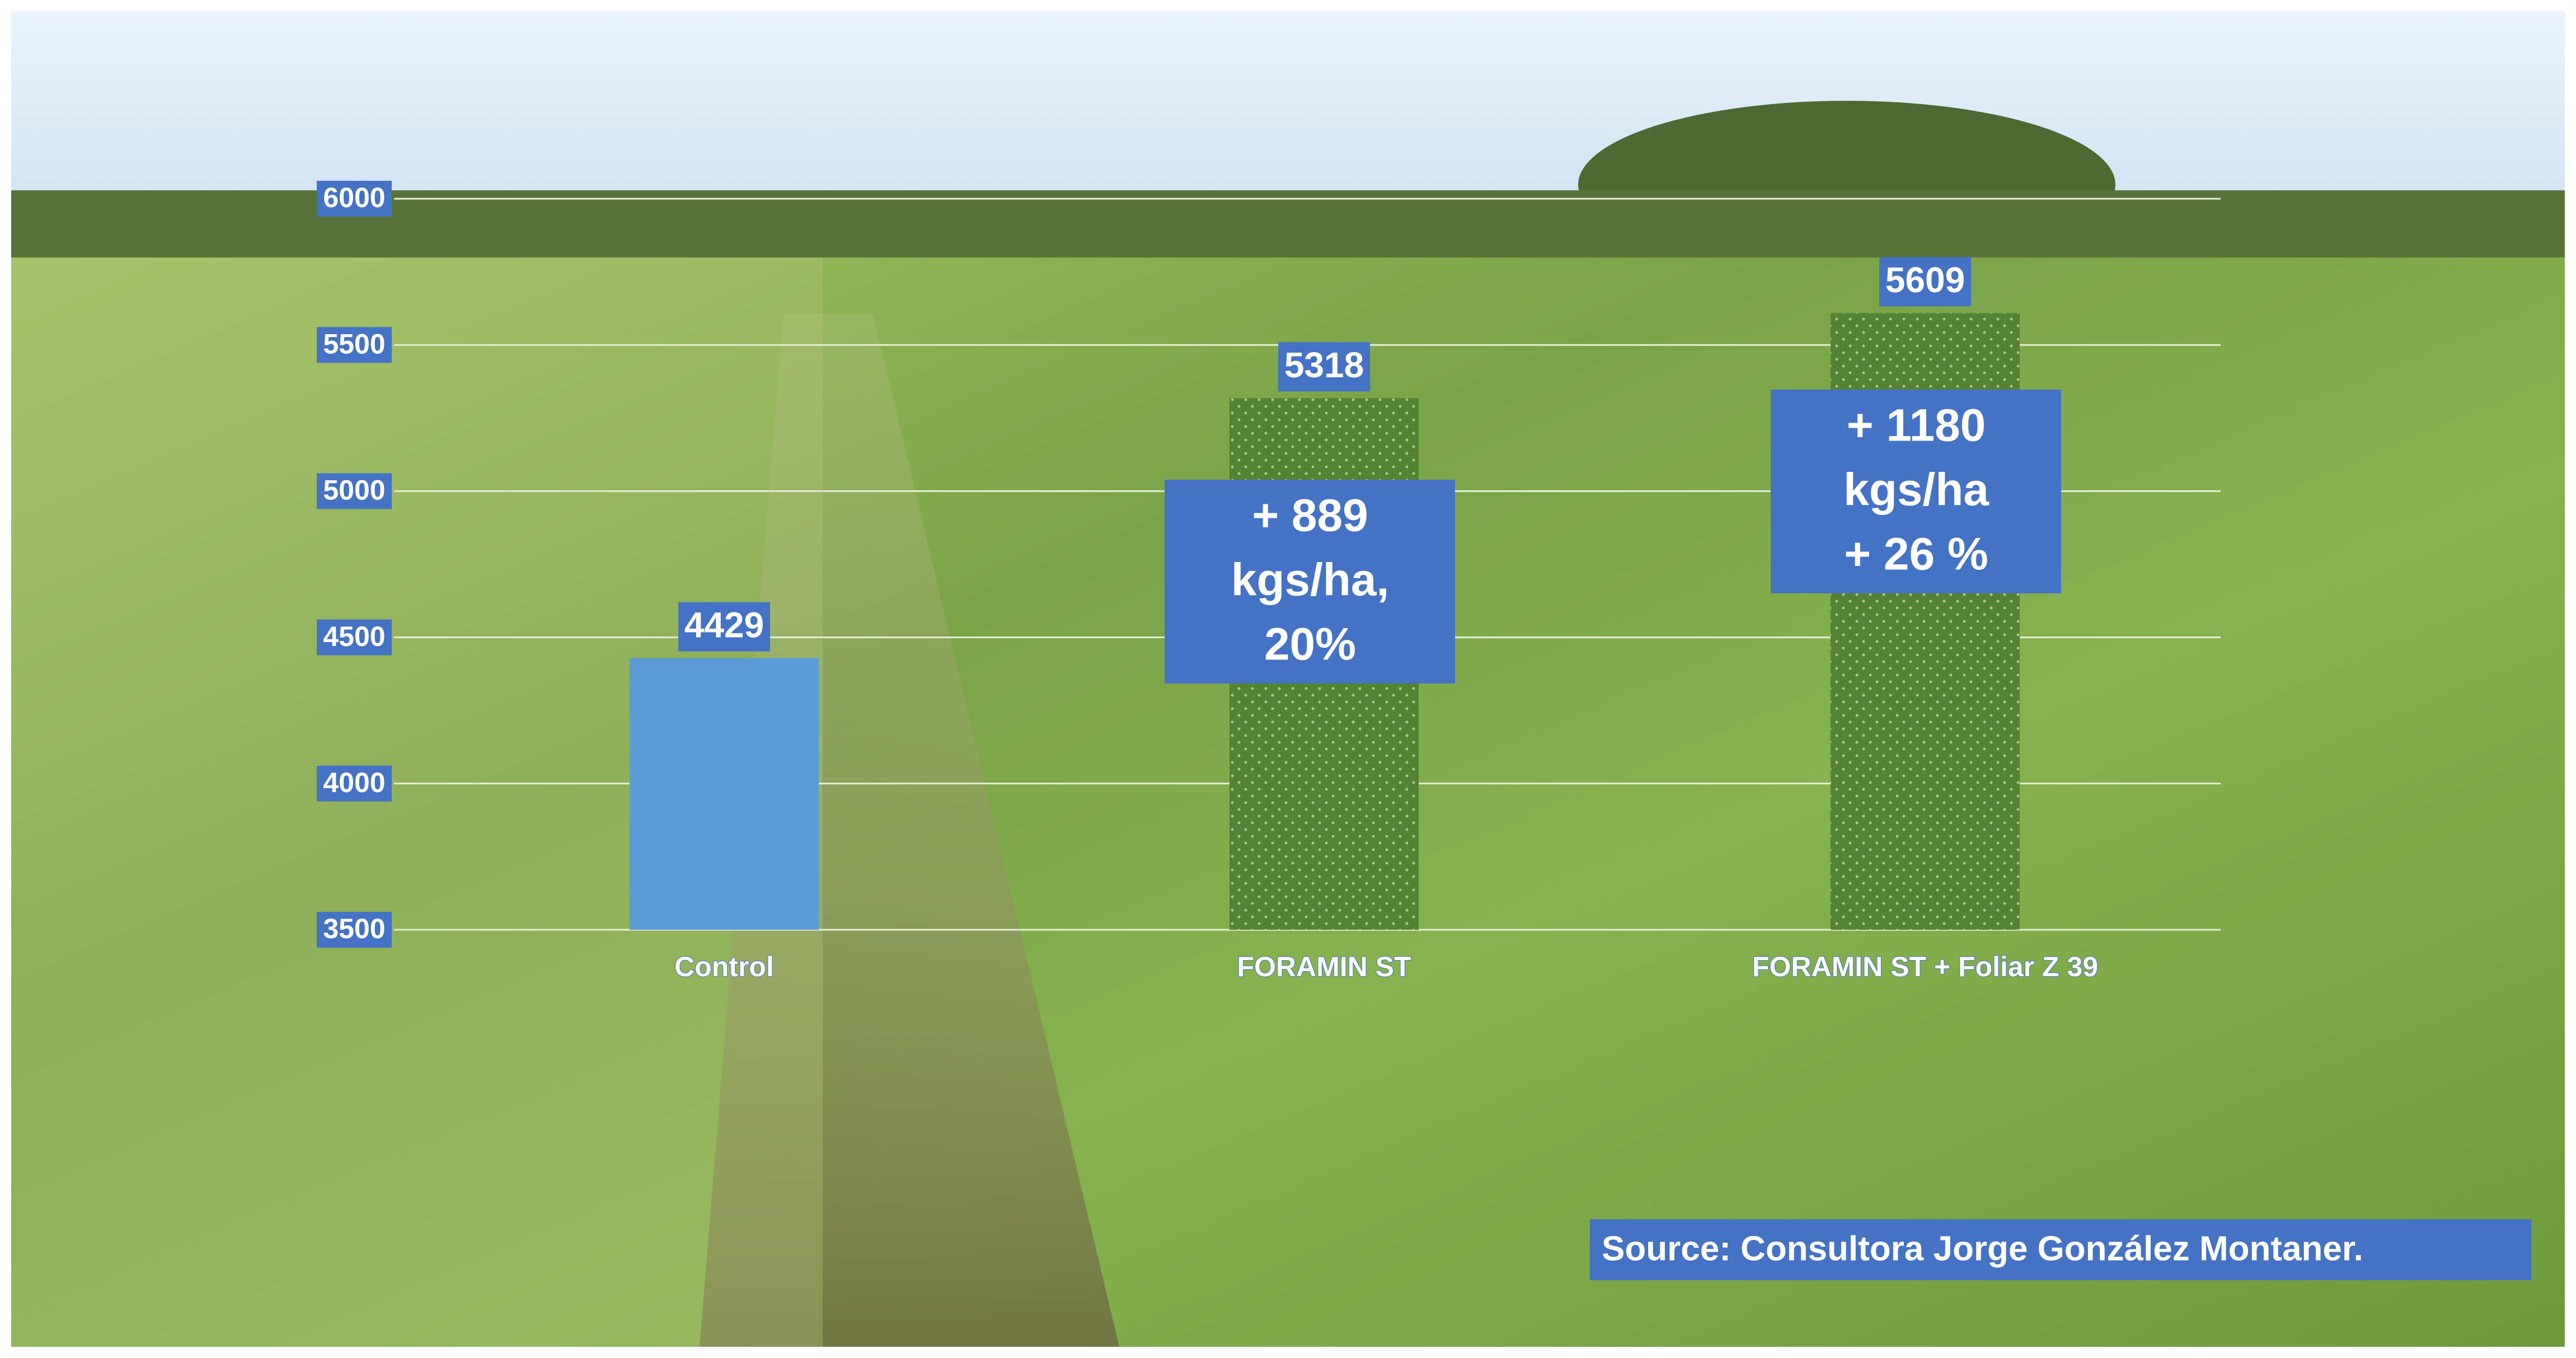 This screenshot has width=2576, height=1358. I want to click on y-tick-label: 3500, so click(354, 928).